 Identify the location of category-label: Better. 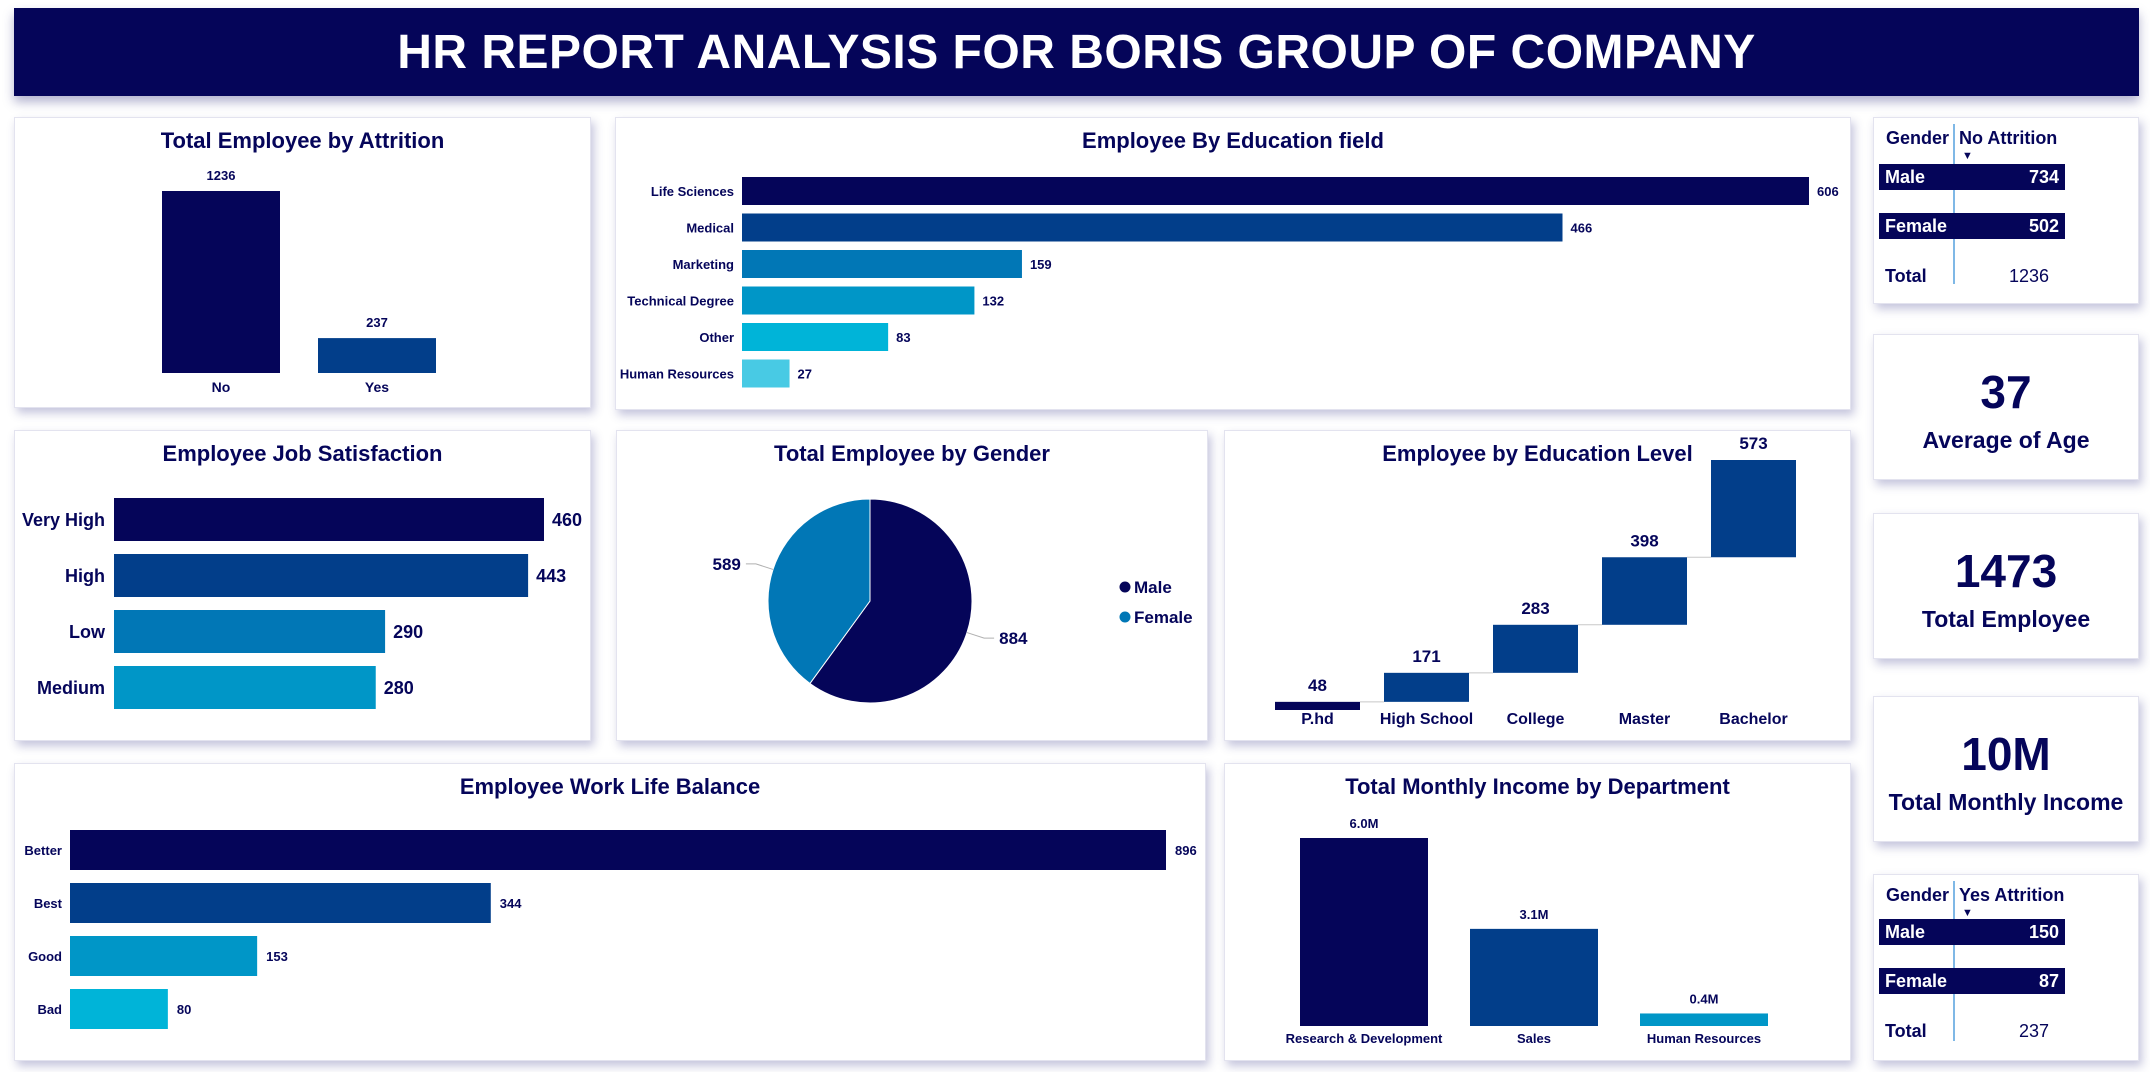
(43, 850).